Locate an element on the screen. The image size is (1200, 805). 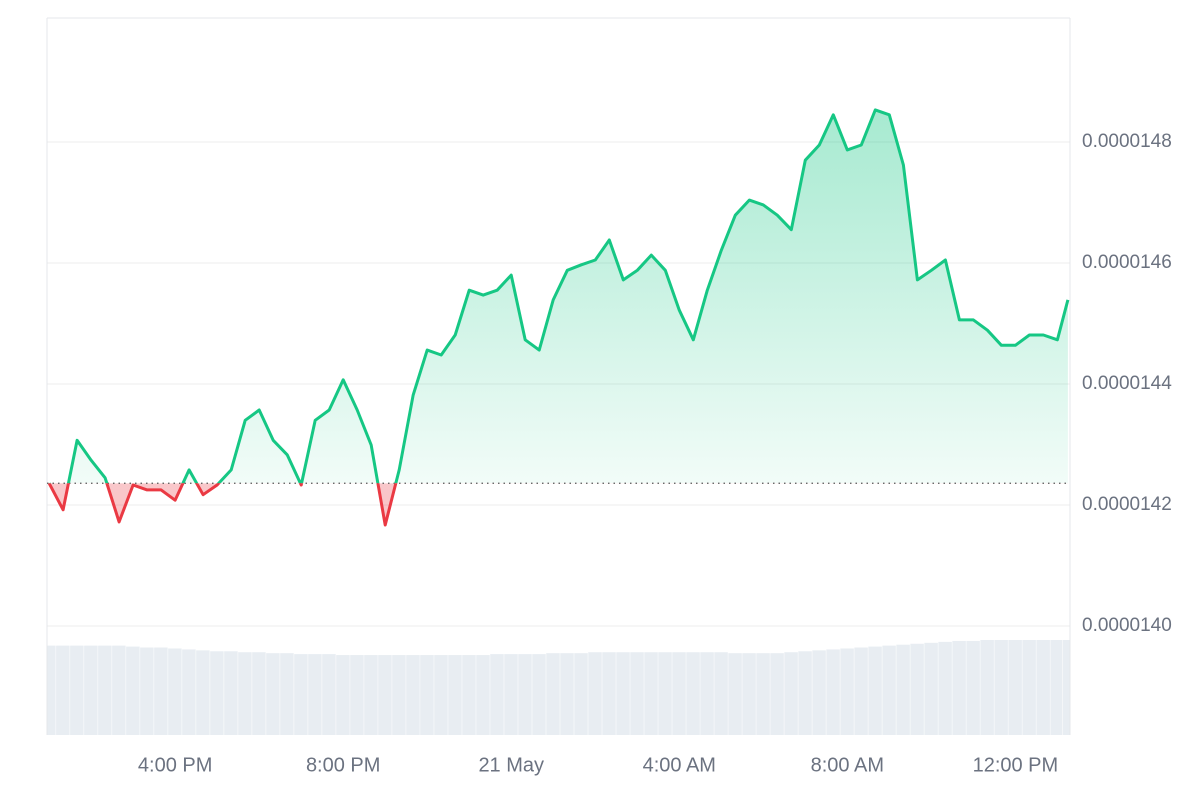
y-tick-label: 0.0000146 is located at coordinates (1127, 262).